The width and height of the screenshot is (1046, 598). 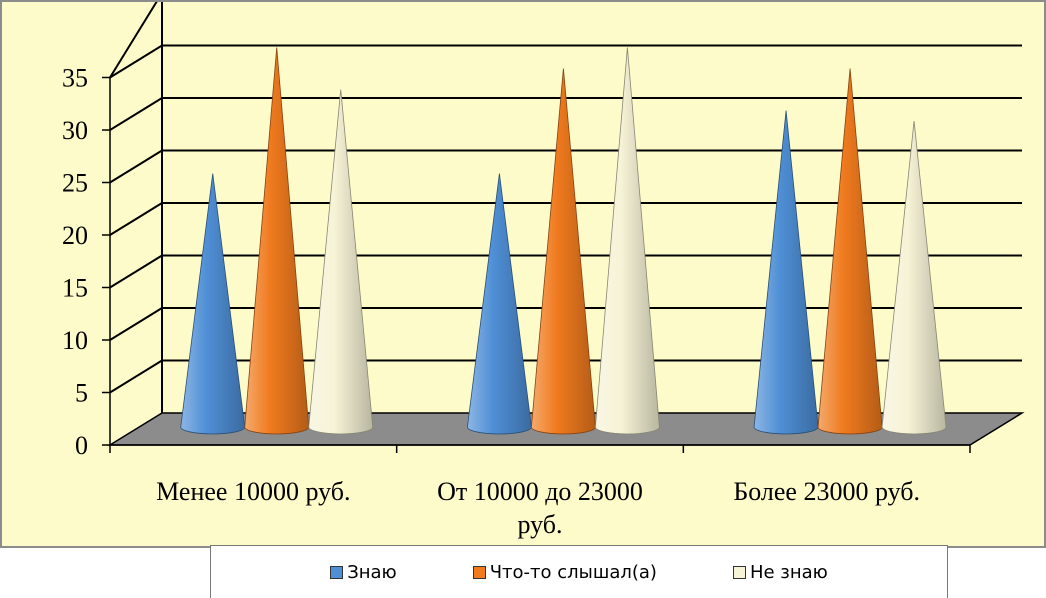 I want to click on legend-swatch-know, so click(x=337, y=572).